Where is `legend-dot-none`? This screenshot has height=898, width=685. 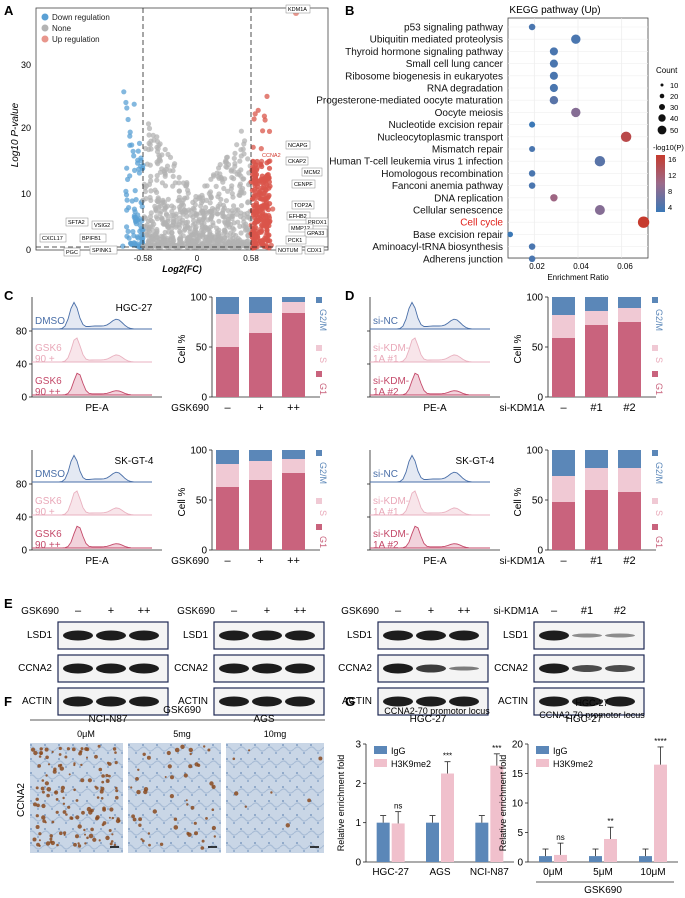
legend-dot-none is located at coordinates (45, 28).